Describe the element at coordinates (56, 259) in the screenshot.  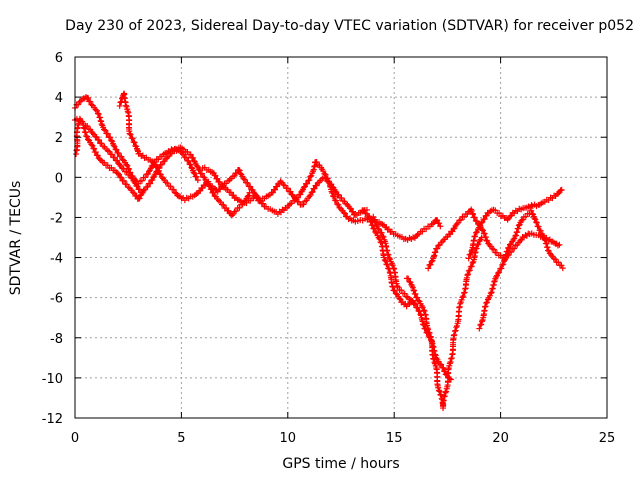
I see `y-tick-label: -4` at that location.